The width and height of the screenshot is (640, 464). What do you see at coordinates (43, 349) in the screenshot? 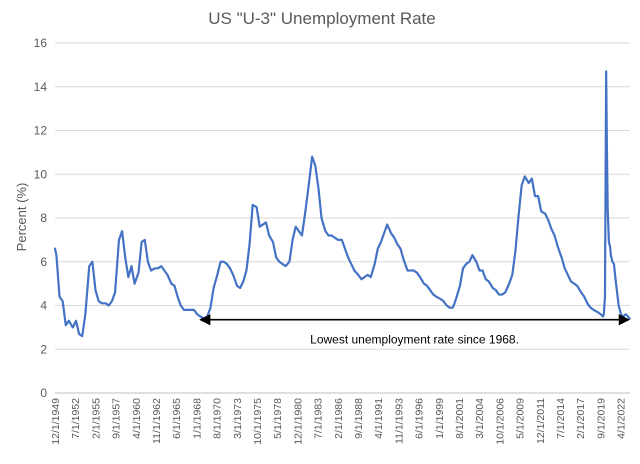
I see `y-tick-label: 2` at bounding box center [43, 349].